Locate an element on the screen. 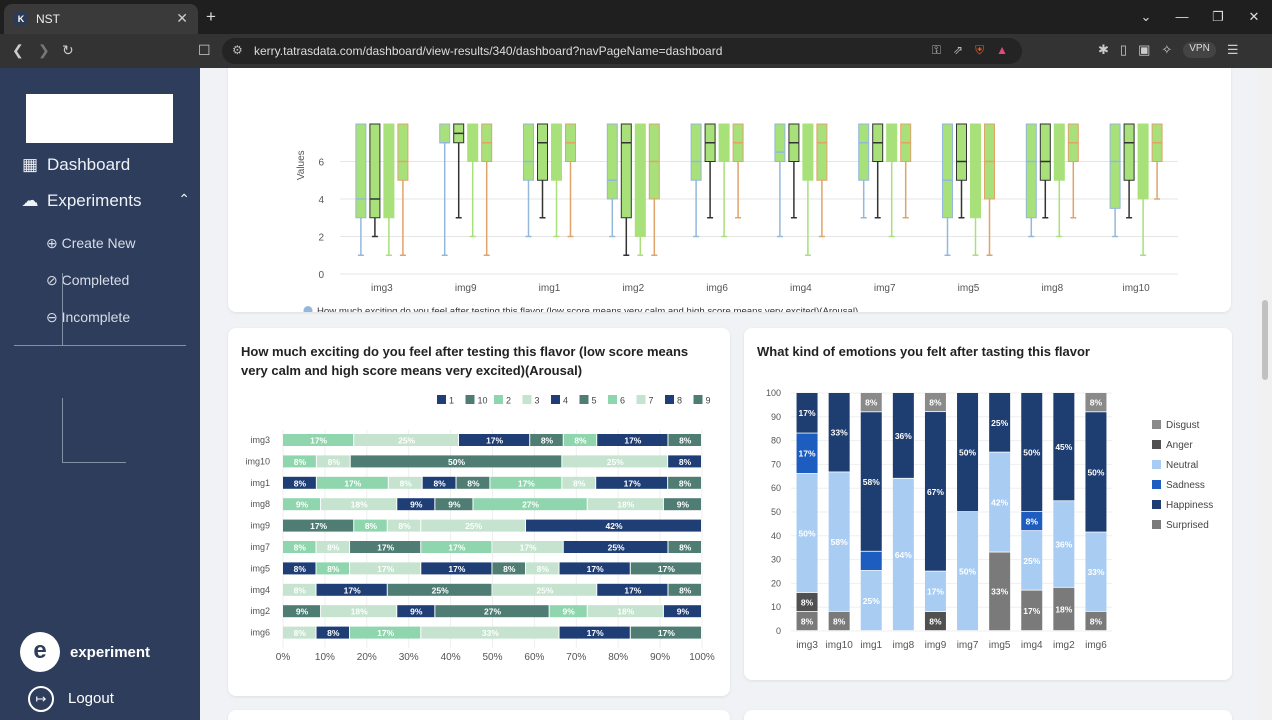  next-chart-card is located at coordinates (479, 715).